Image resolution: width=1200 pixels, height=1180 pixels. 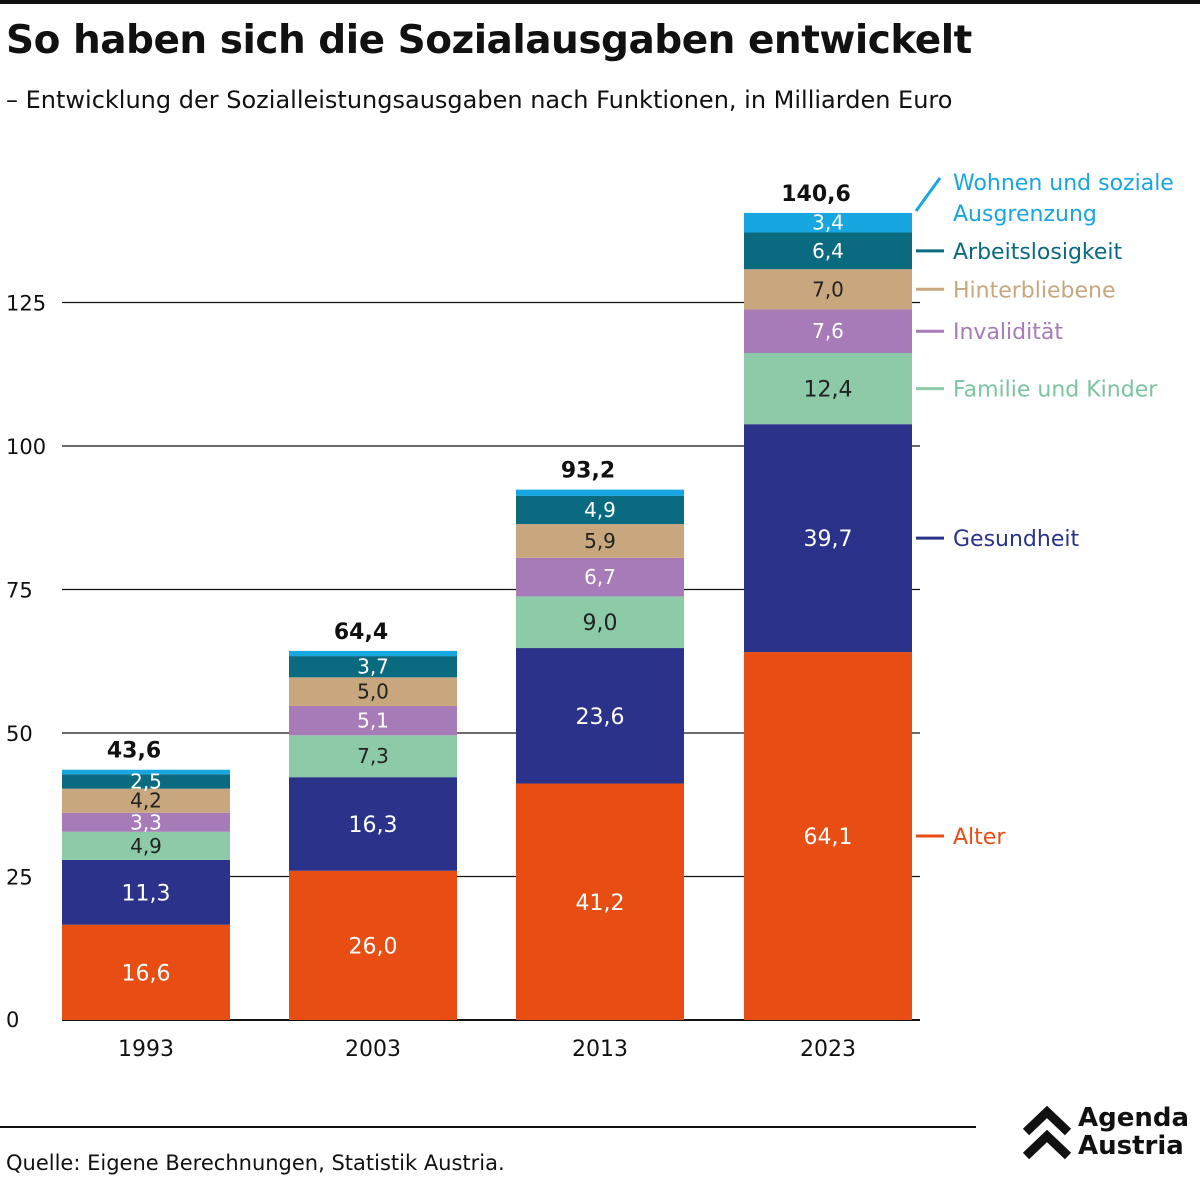 I want to click on legend-label-4: Hinterbliebene, so click(x=1034, y=290).